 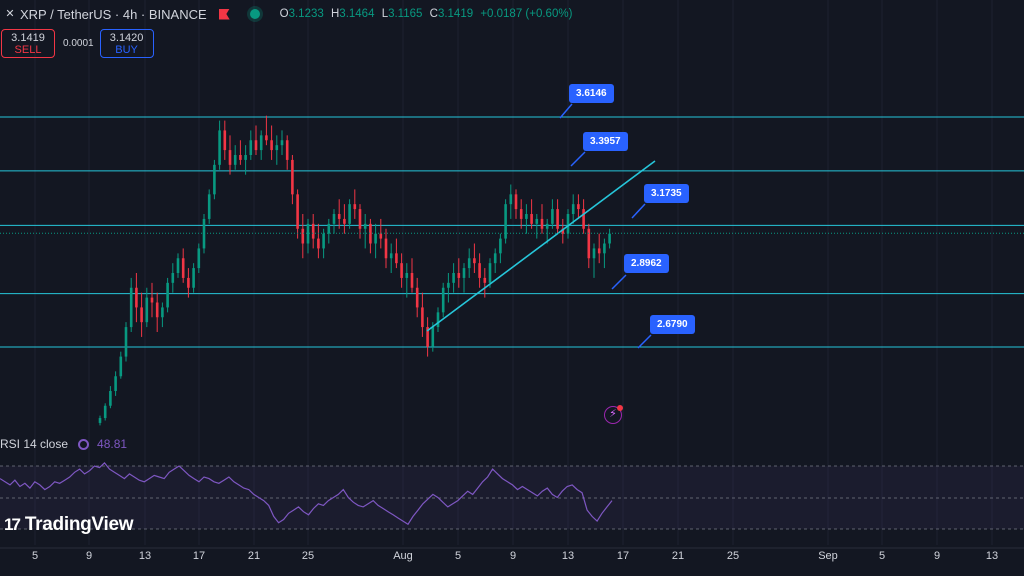 I want to click on indicator-settings-icon, so click(x=84, y=444).